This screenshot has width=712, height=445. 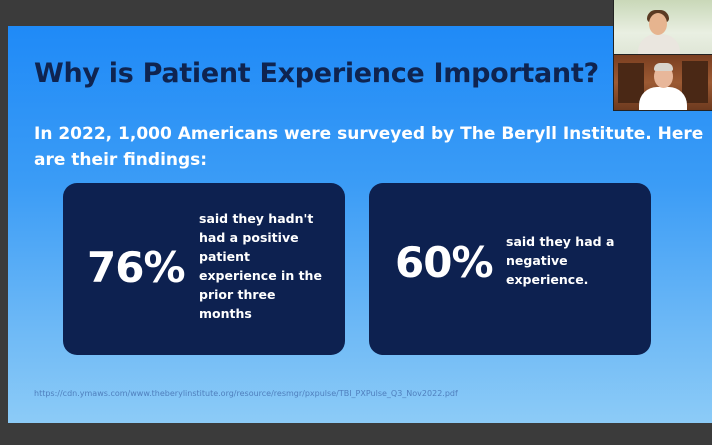 What do you see at coordinates (136, 267) in the screenshot?
I see `stat-value: 76%` at bounding box center [136, 267].